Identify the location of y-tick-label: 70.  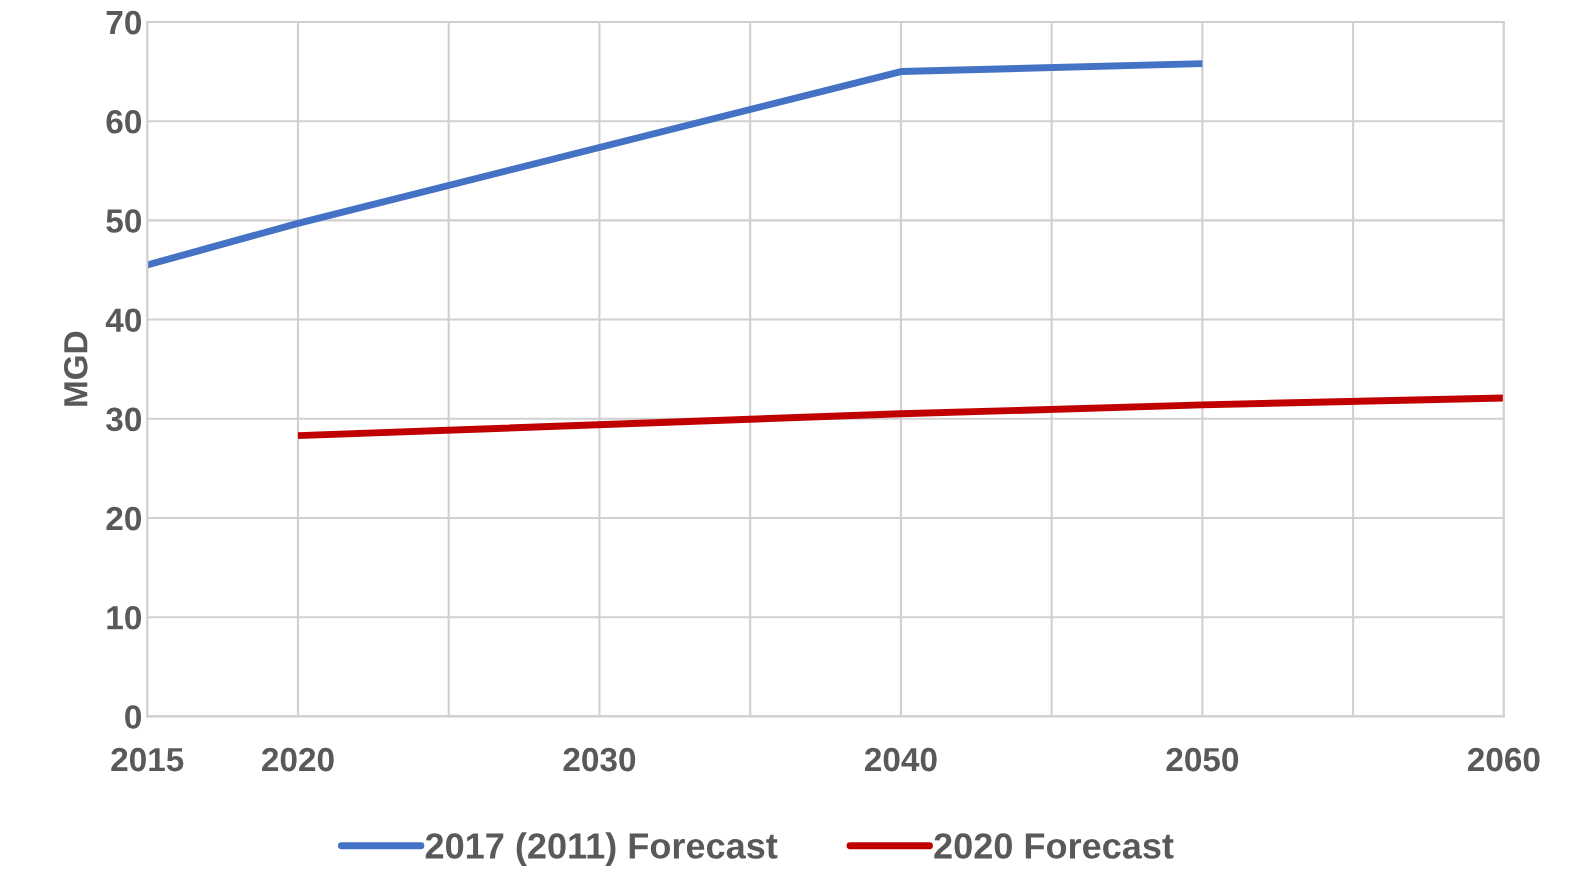
(123, 22).